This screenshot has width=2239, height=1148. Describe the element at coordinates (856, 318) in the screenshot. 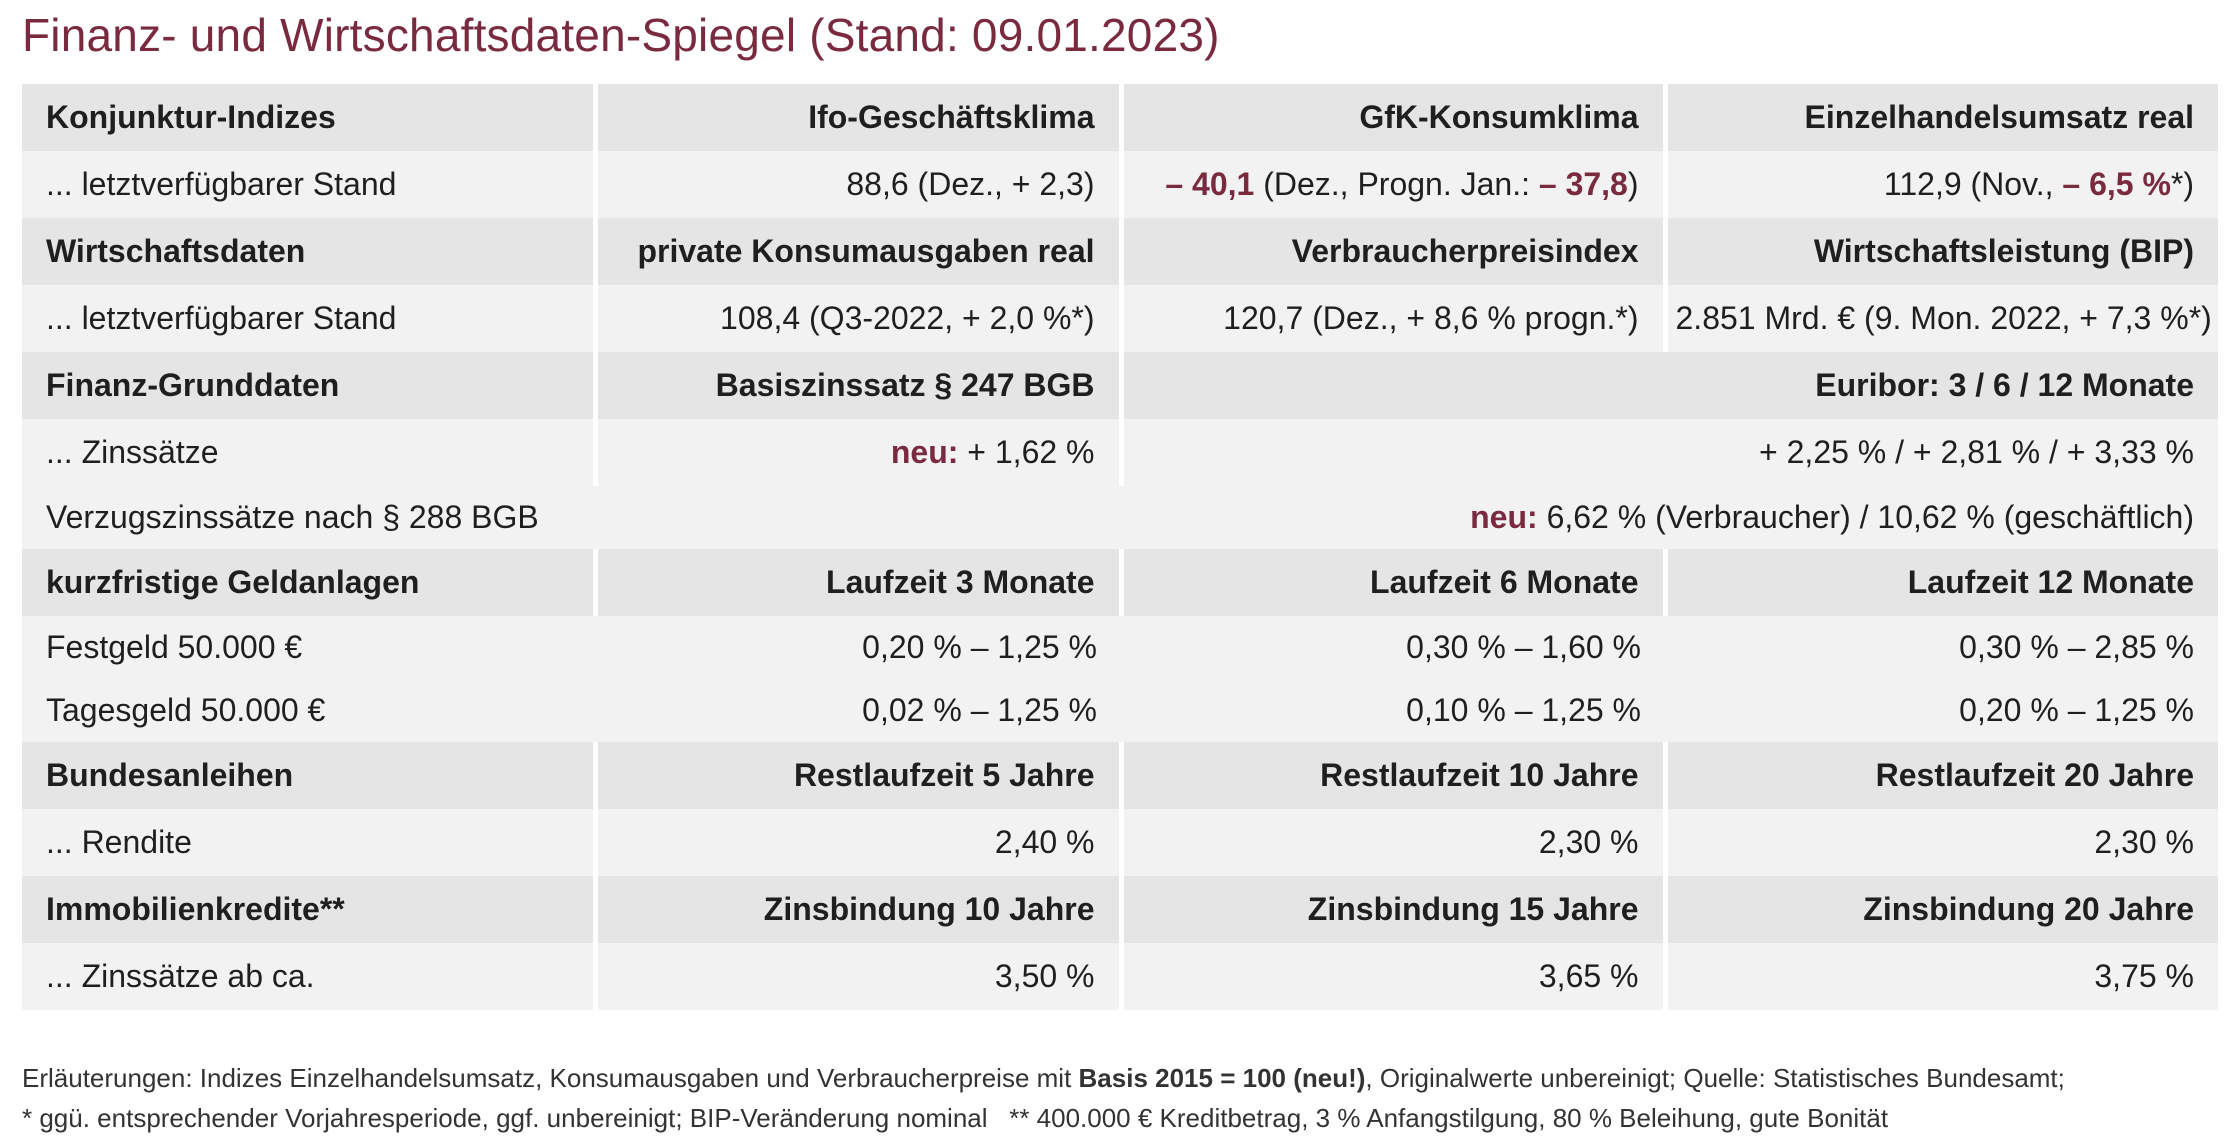

I see `consumption-value: 108,4 (Q3-2022, + 2,0 %*)` at that location.